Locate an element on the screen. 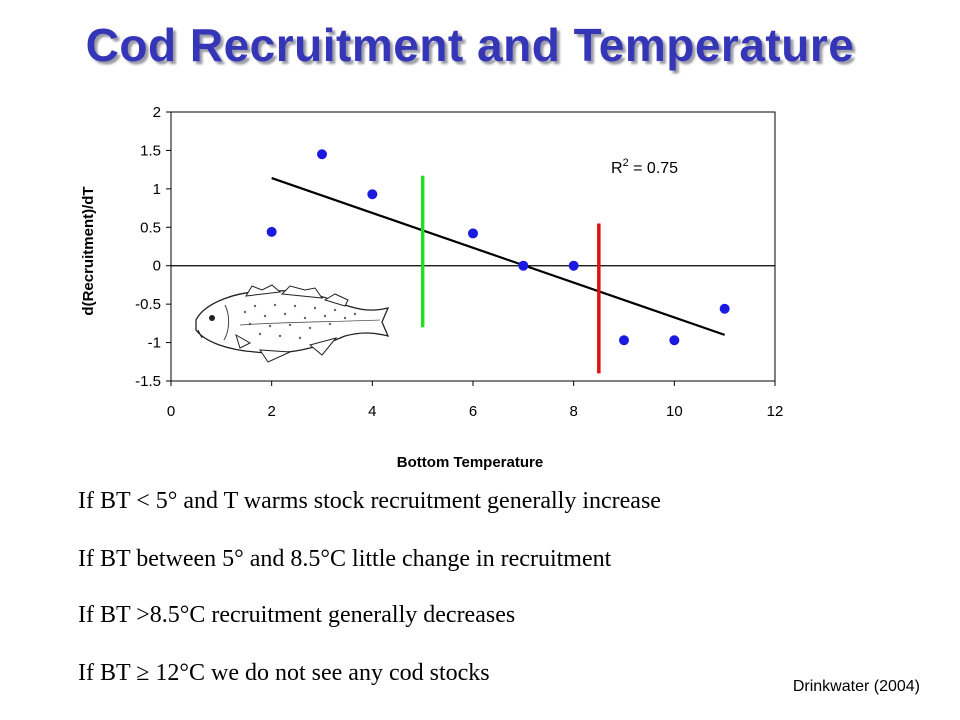  r-squared-value: = 0.75 is located at coordinates (653, 168).